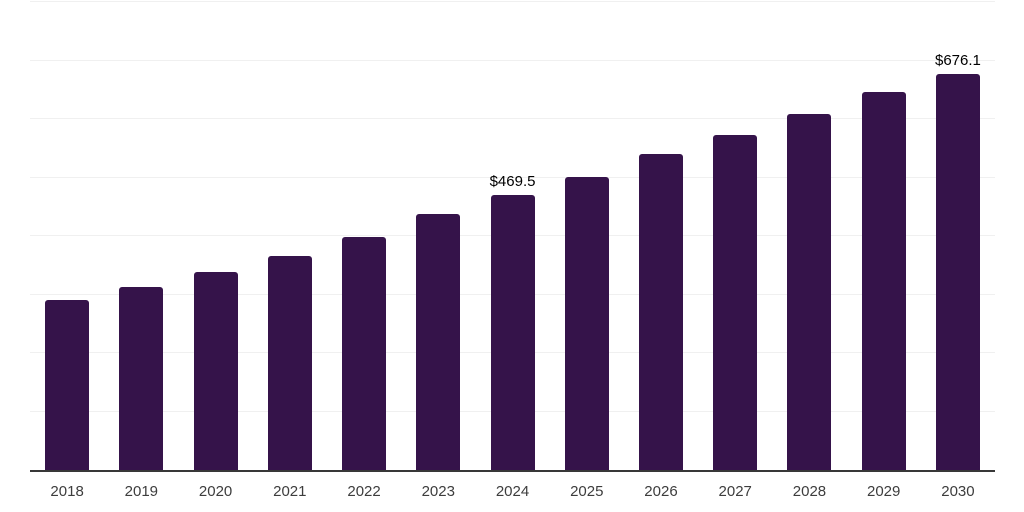  Describe the element at coordinates (67, 491) in the screenshot. I see `x-tick-label: 2018` at that location.